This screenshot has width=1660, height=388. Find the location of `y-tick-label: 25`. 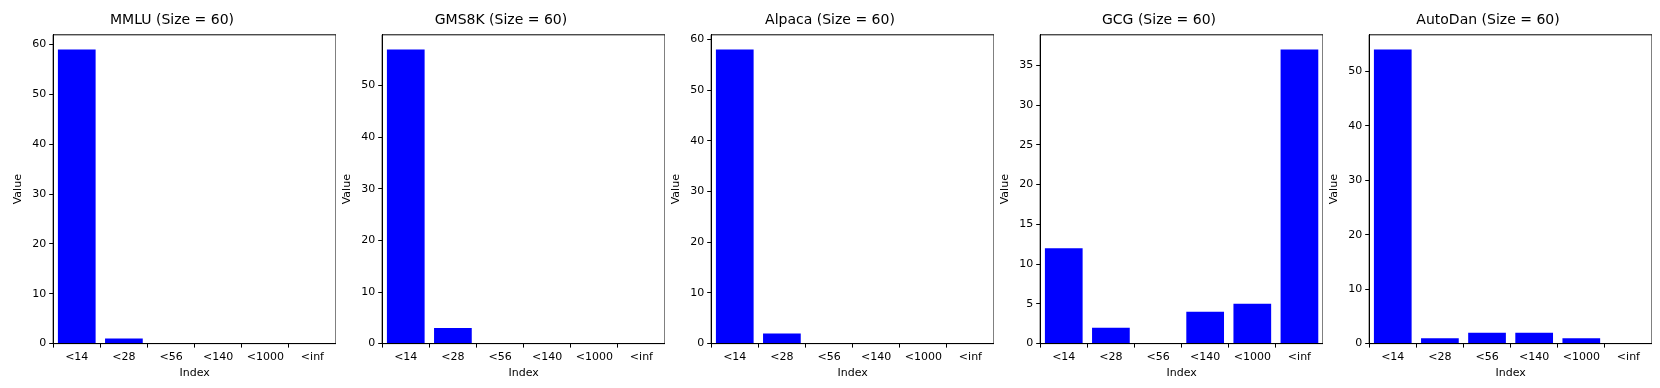

y-tick-label: 25 is located at coordinates (1026, 144).